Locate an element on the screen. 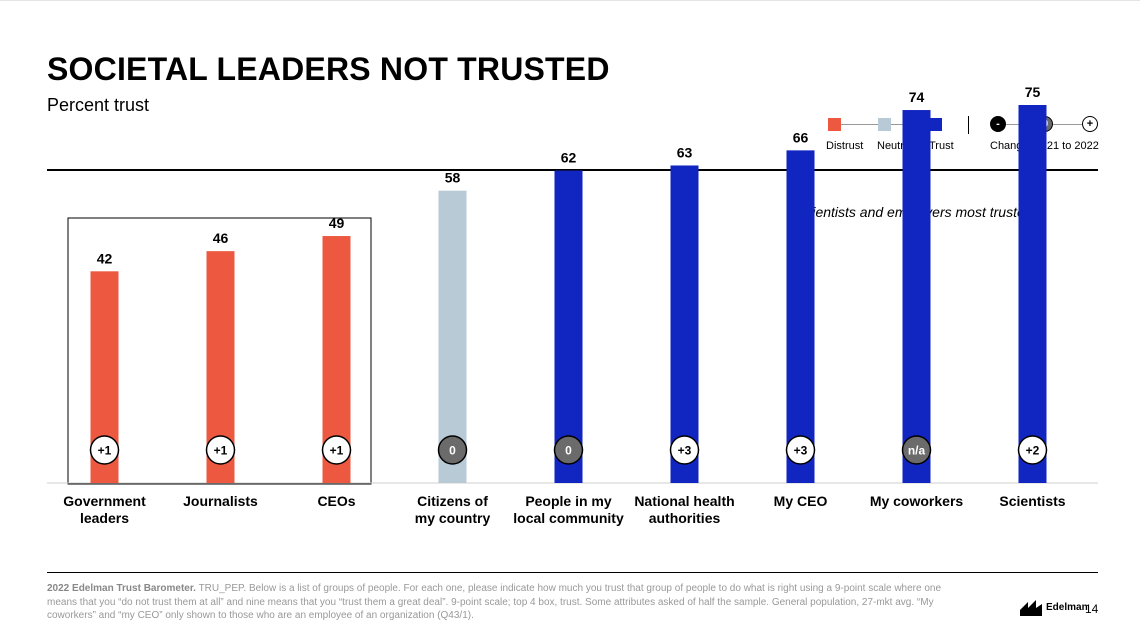  legend-distrust-swatch is located at coordinates (834, 124).